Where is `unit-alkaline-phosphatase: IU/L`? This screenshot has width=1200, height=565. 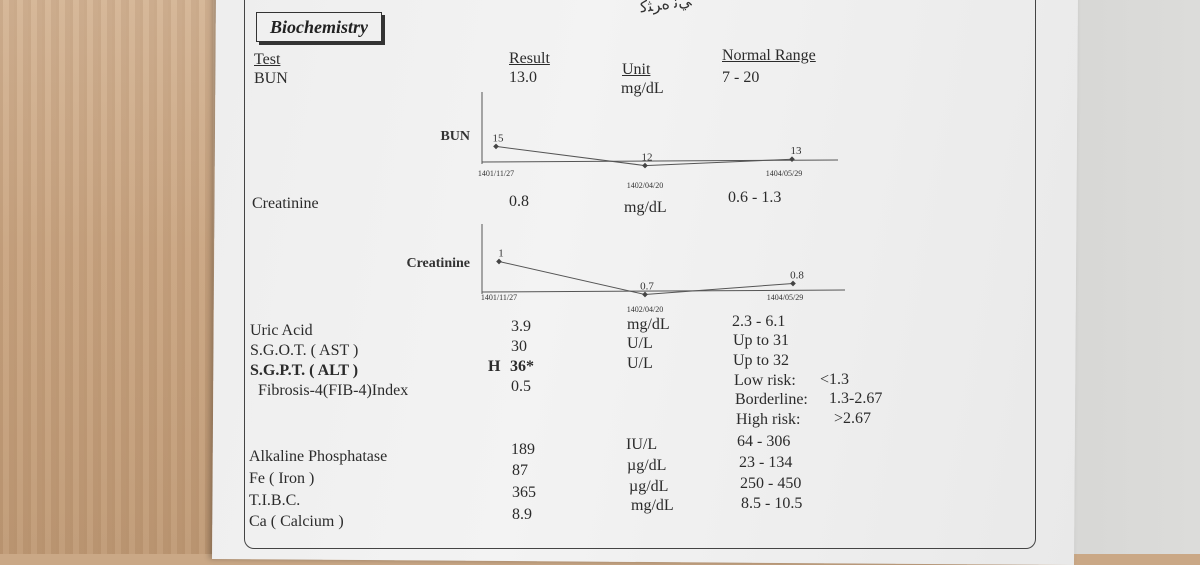 unit-alkaline-phosphatase: IU/L is located at coordinates (642, 444).